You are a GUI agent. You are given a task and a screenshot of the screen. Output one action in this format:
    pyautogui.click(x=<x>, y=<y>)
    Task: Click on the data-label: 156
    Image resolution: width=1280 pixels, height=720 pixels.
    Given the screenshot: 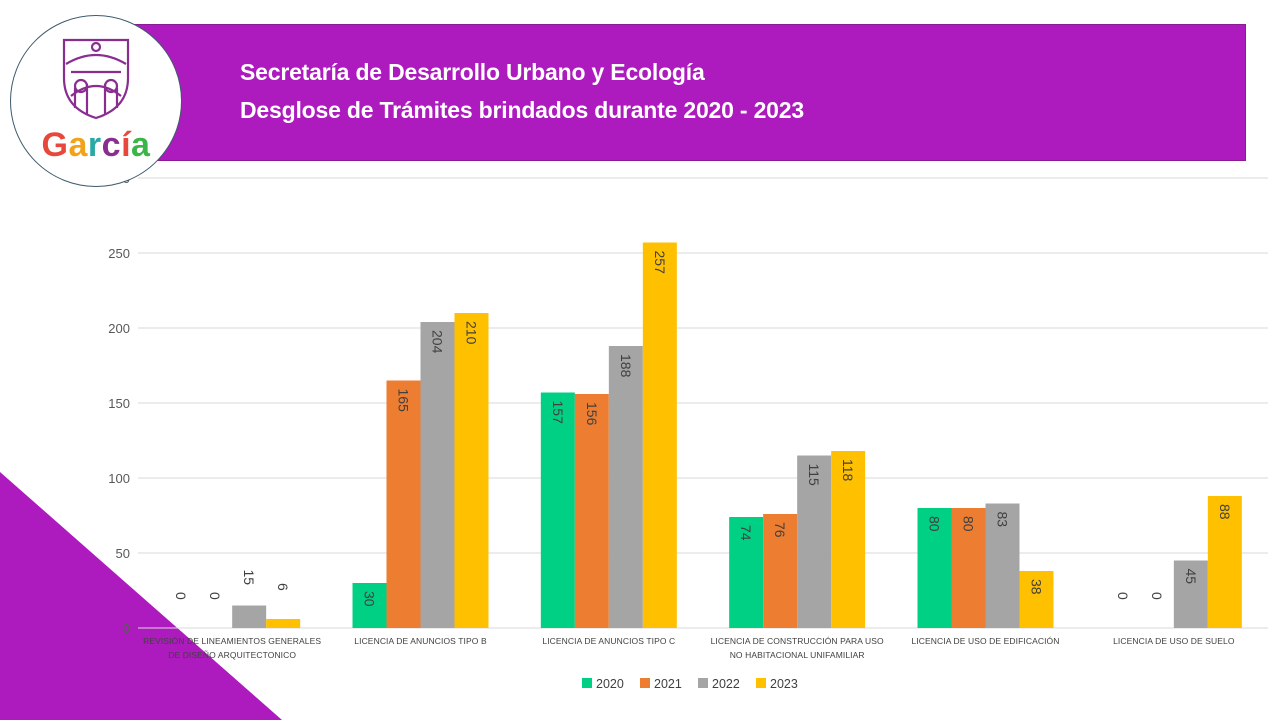 What is the action you would take?
    pyautogui.click(x=592, y=414)
    